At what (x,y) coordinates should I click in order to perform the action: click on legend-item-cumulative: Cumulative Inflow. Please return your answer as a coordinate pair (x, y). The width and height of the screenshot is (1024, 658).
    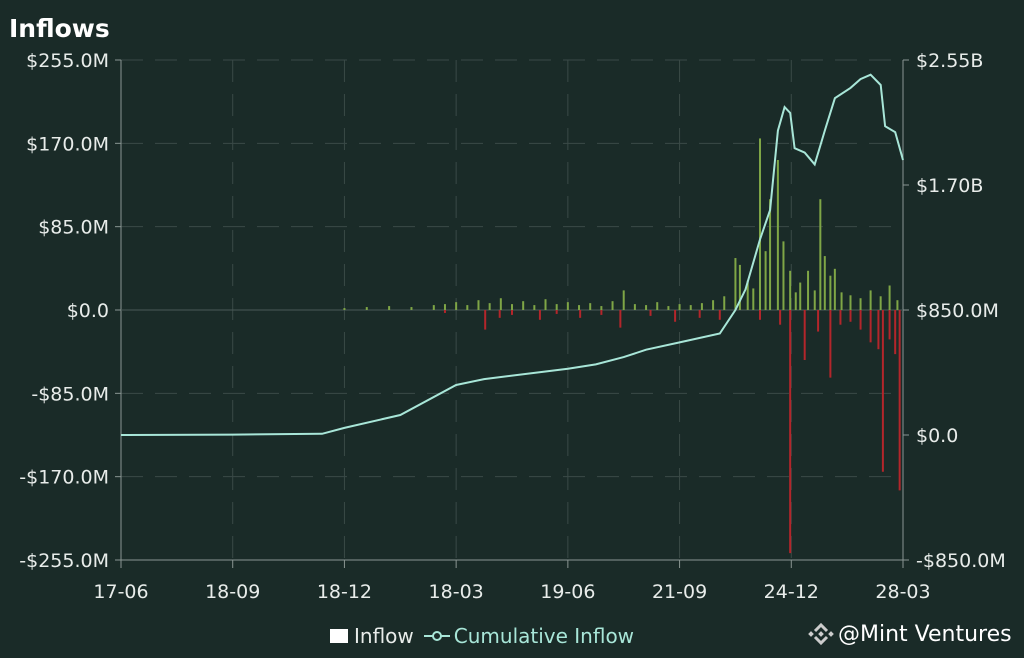
    Looking at the image, I should click on (529, 636).